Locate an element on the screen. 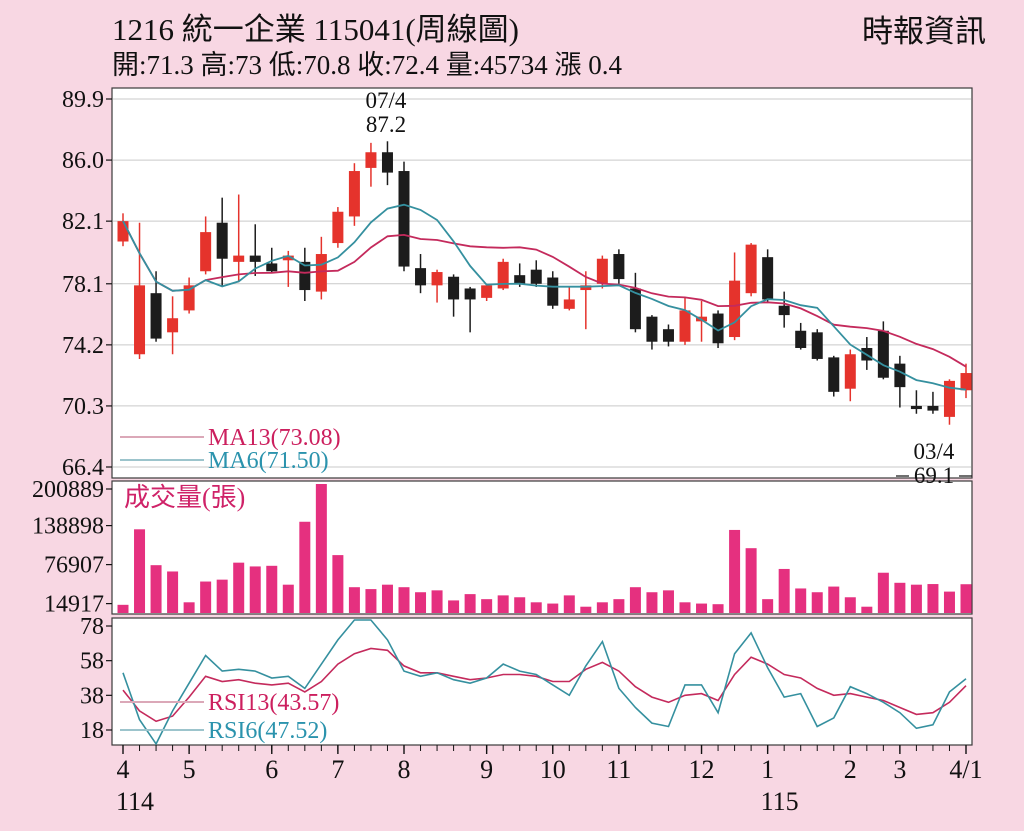  month-label: 1 is located at coordinates (767, 769).